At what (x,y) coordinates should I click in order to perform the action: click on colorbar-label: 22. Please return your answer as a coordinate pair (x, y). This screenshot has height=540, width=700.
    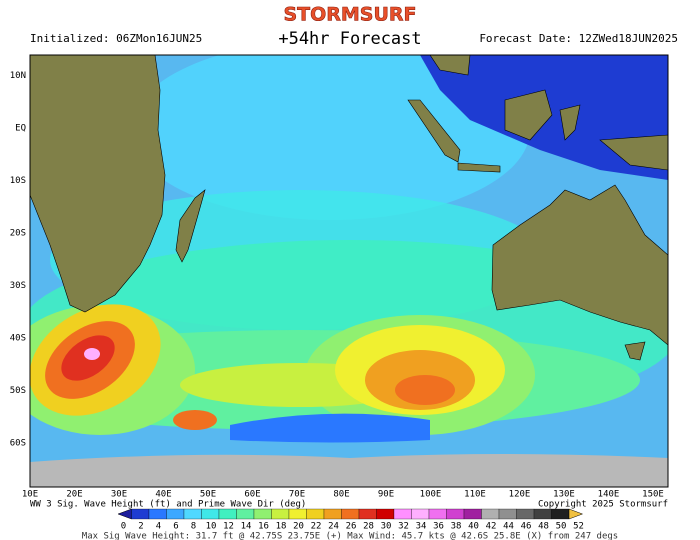
    Looking at the image, I should click on (316, 527).